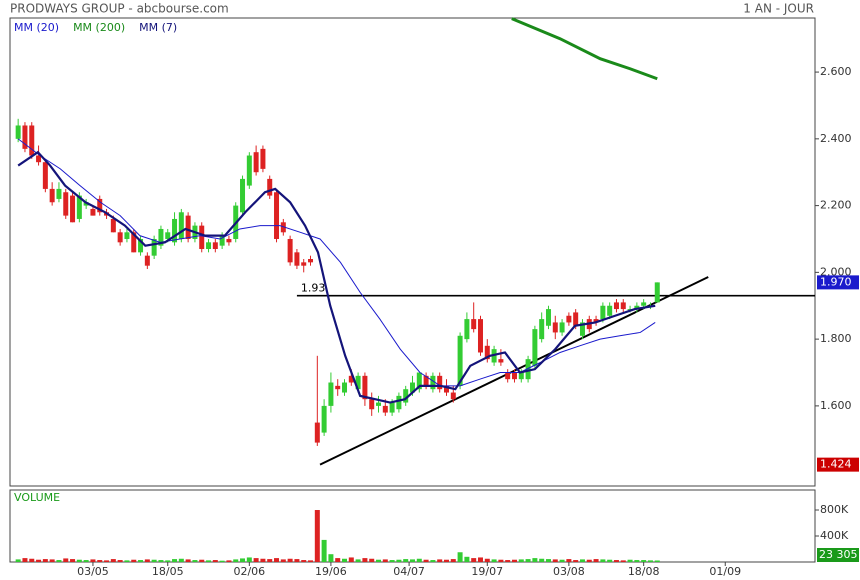 This screenshot has width=860, height=580. What do you see at coordinates (569, 571) in the screenshot?
I see `x-tick-label: 03/08` at bounding box center [569, 571].